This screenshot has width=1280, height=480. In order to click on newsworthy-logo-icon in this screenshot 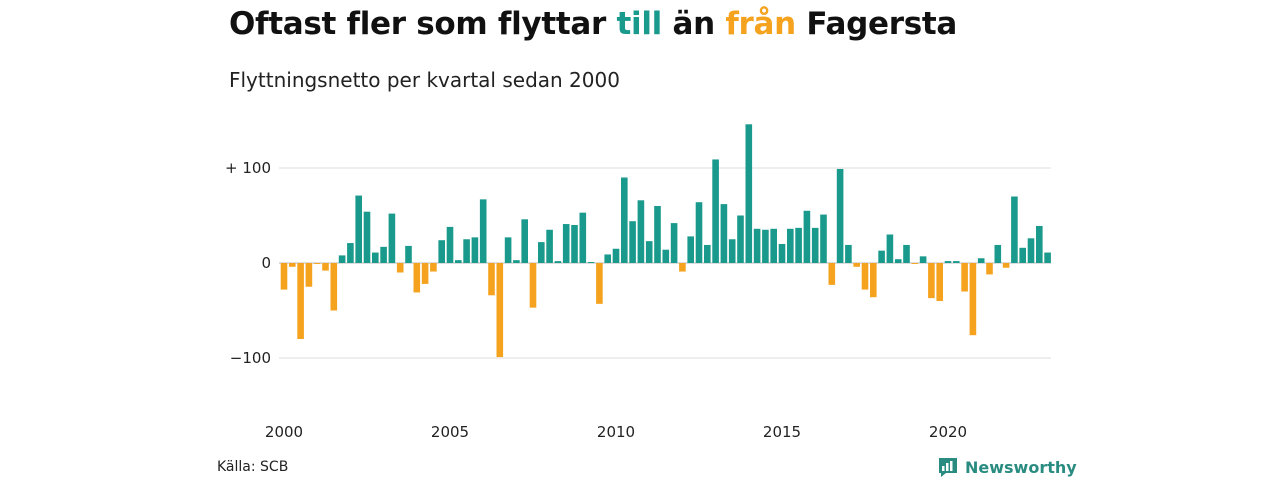, I will do `click(948, 467)`.